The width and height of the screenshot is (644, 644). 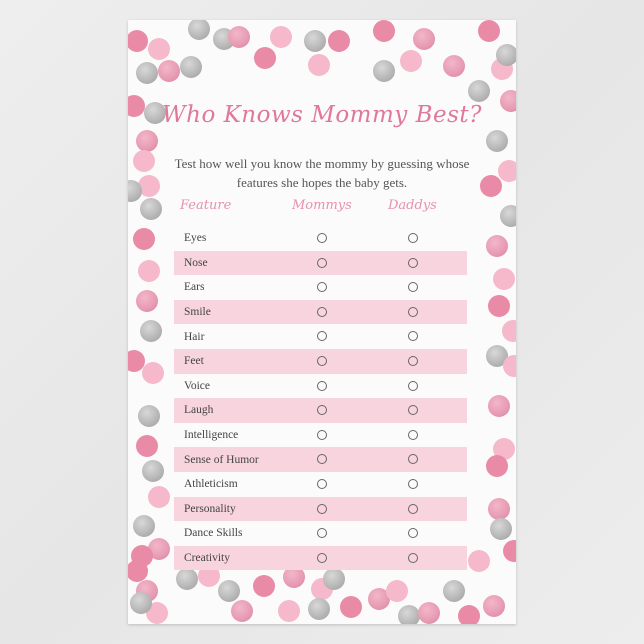 I want to click on feature-label: Creativity, so click(x=207, y=558).